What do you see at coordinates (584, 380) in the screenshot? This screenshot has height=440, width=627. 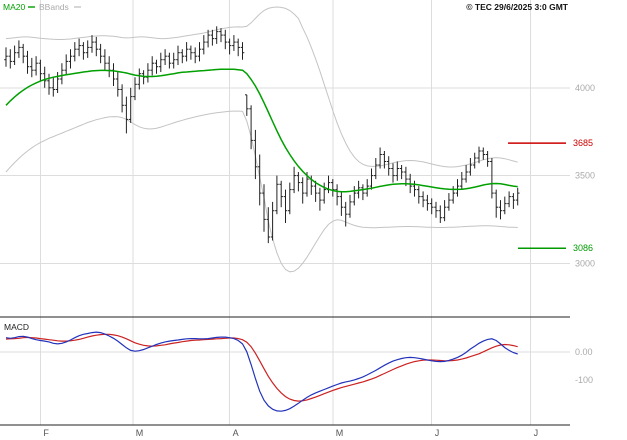 I see `macd-tick-label: -100` at bounding box center [584, 380].